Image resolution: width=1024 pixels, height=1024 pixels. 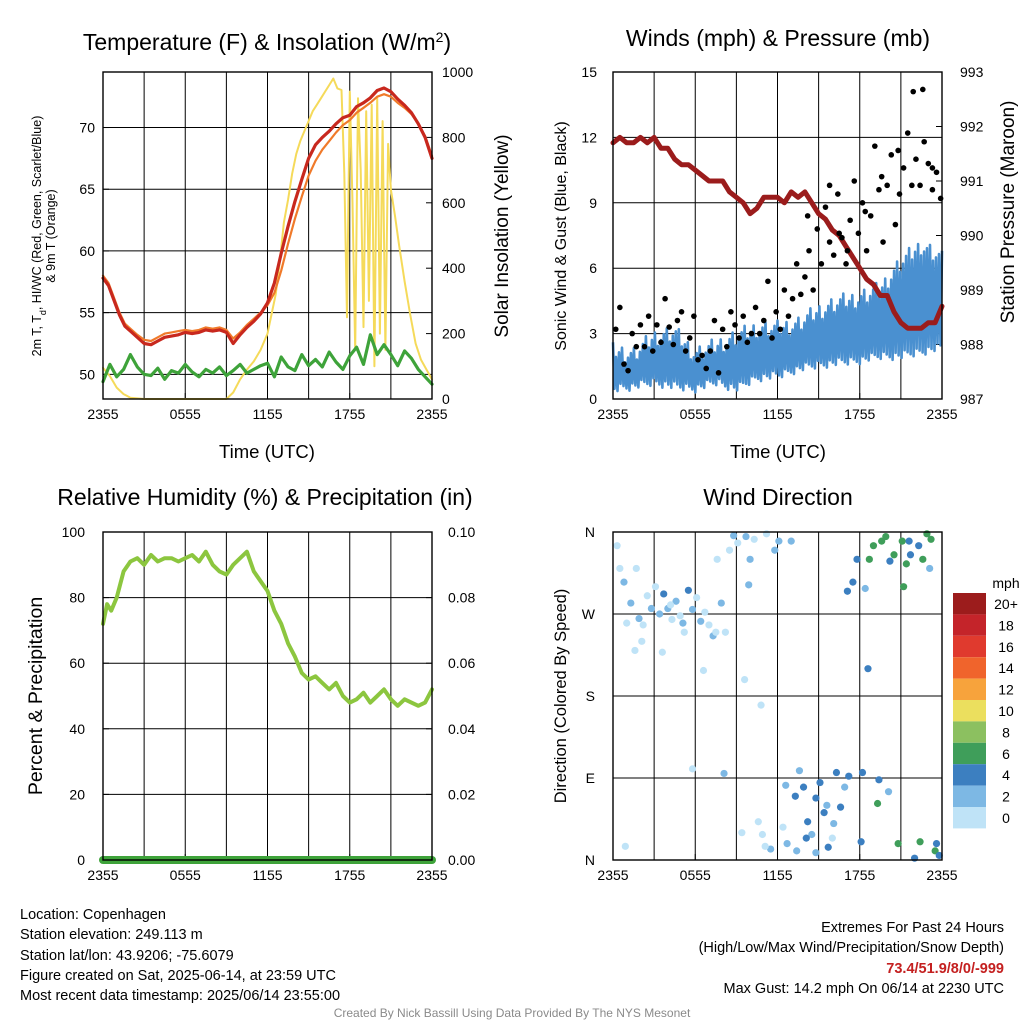 I want to click on temperature-series-line, so click(x=267, y=216).